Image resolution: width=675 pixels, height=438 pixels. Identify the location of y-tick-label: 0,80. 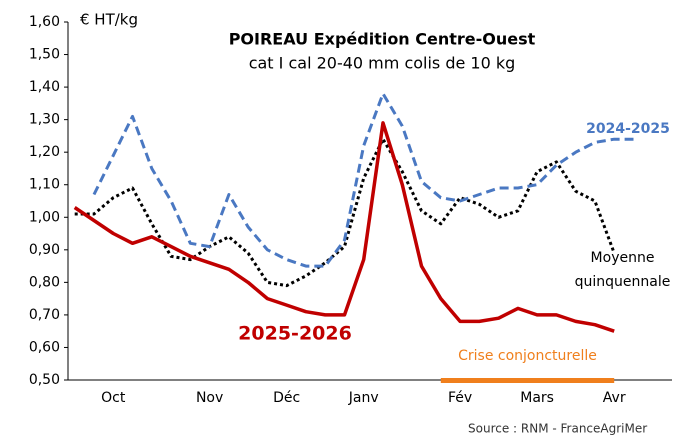
(44, 282).